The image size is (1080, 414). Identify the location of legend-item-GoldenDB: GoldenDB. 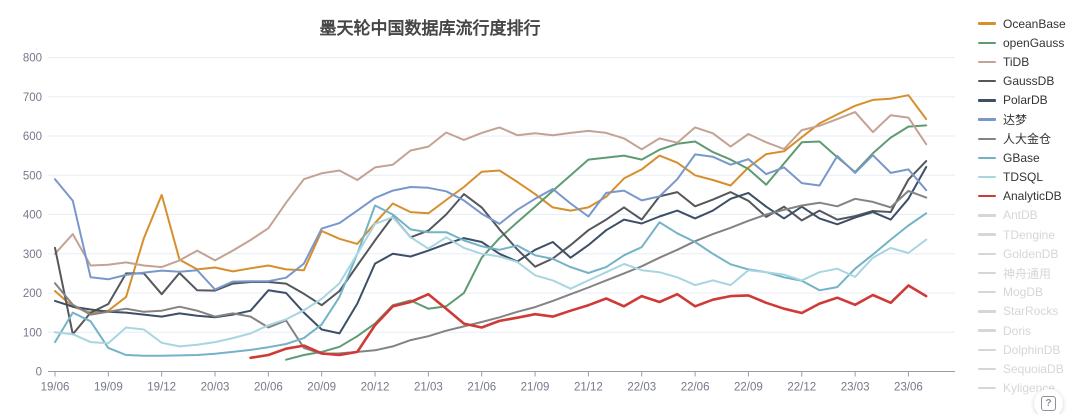
(1029, 253).